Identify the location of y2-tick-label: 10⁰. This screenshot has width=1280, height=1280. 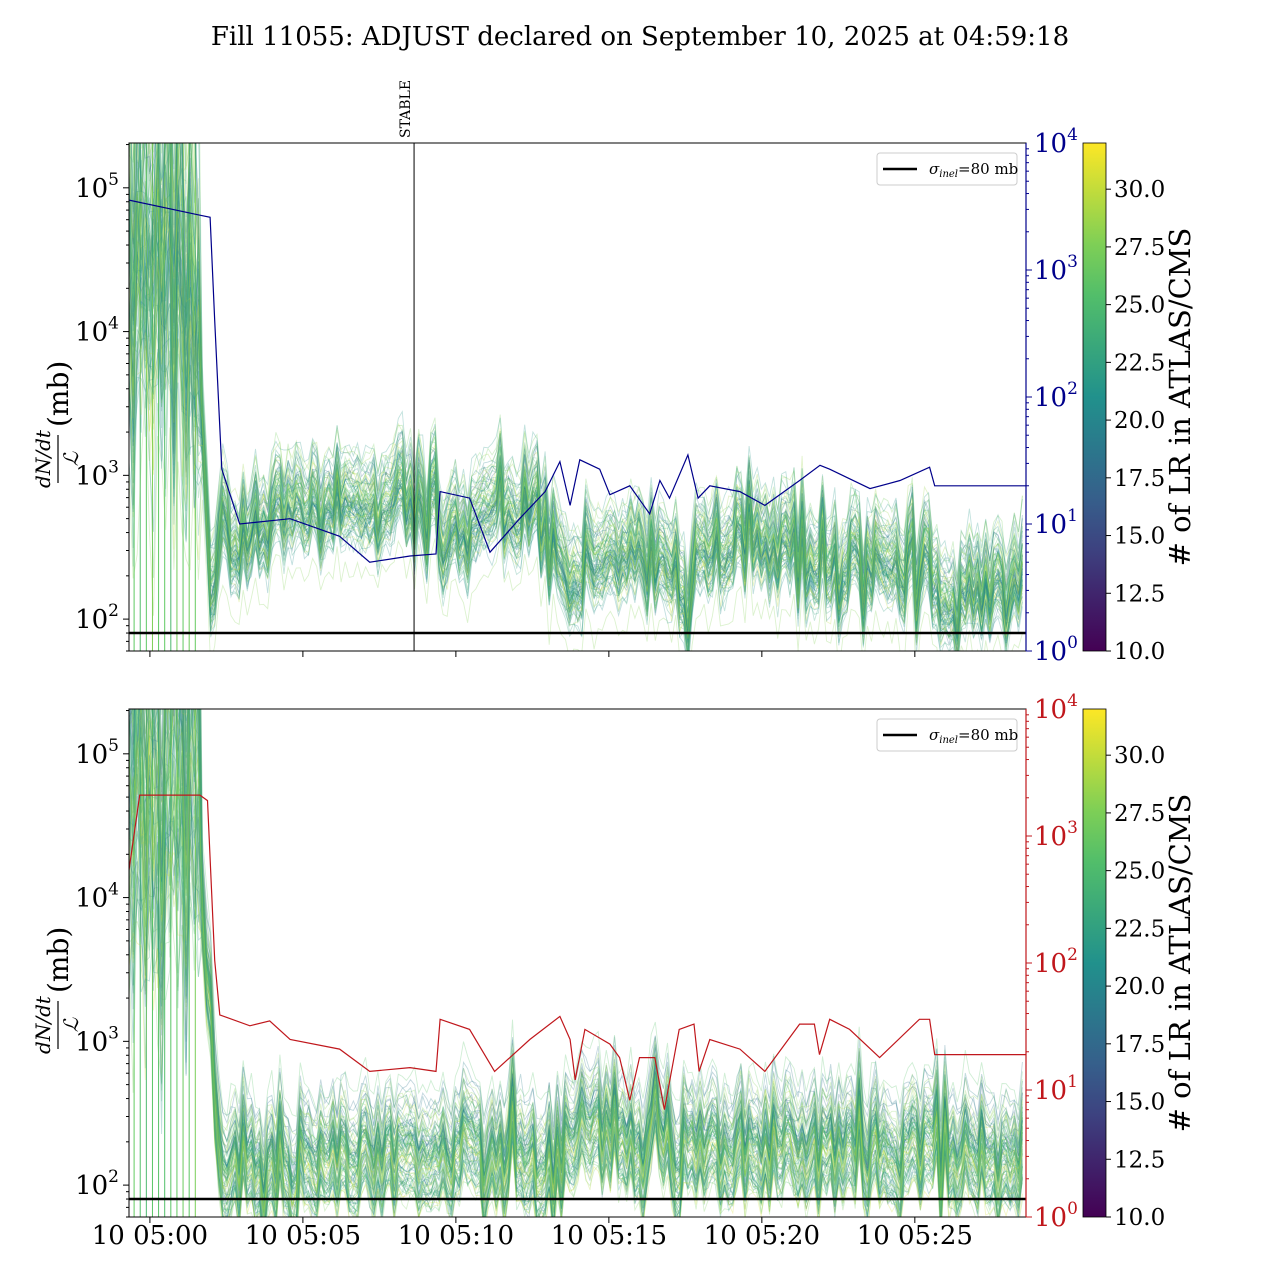
(1056, 1216).